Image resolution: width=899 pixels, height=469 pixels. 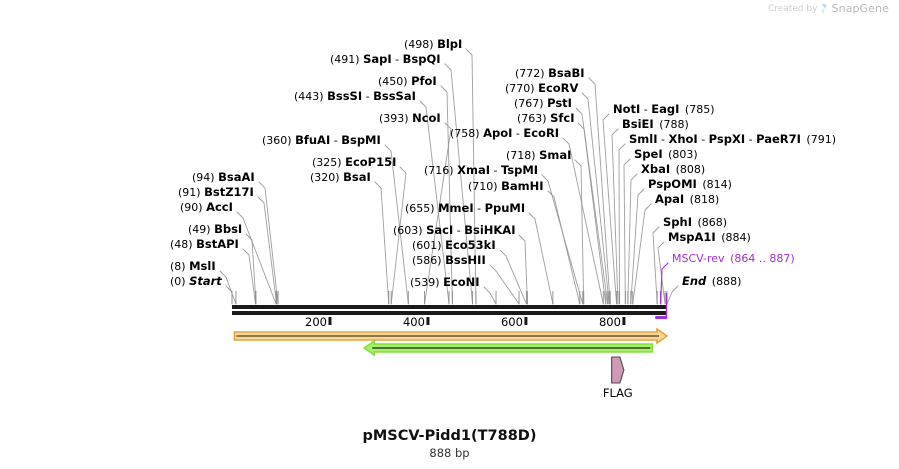 What do you see at coordinates (408, 230) in the screenshot?
I see `enzyme-position: (603)` at bounding box center [408, 230].